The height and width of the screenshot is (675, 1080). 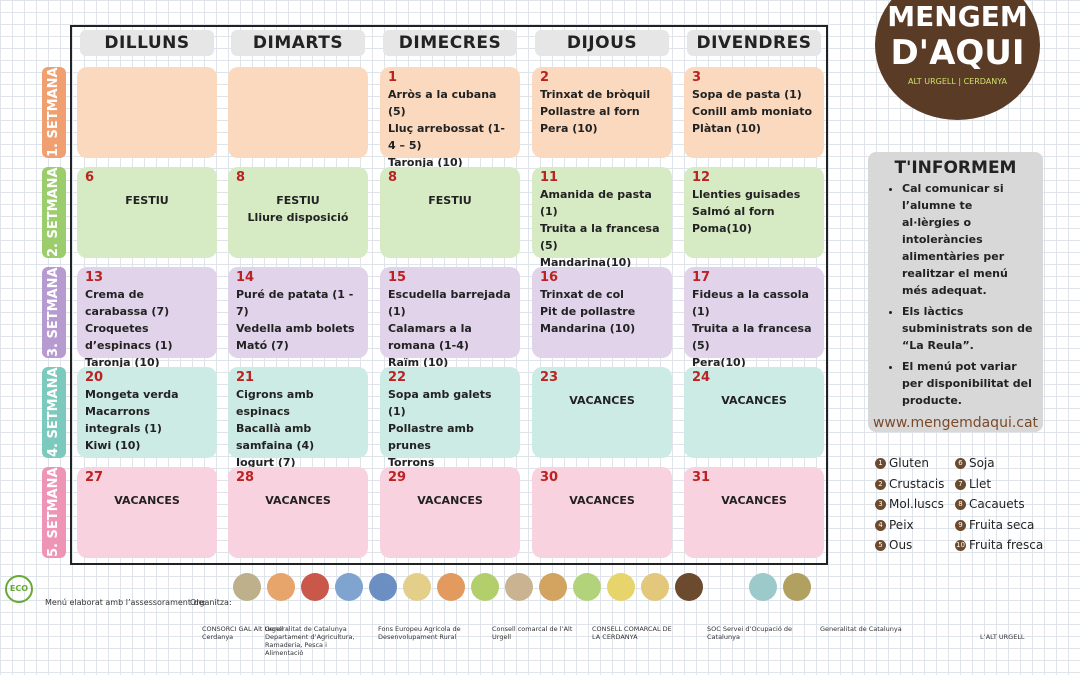 I want to click on day-header: DIMARTS, so click(x=298, y=43).